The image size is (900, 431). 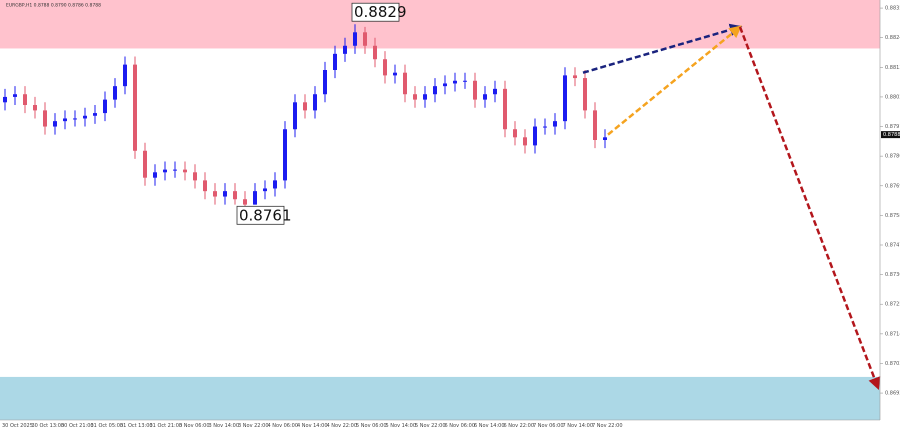 What do you see at coordinates (253, 426) in the screenshot?
I see `x-tick-label: 3 Nov 22:00` at bounding box center [253, 426].